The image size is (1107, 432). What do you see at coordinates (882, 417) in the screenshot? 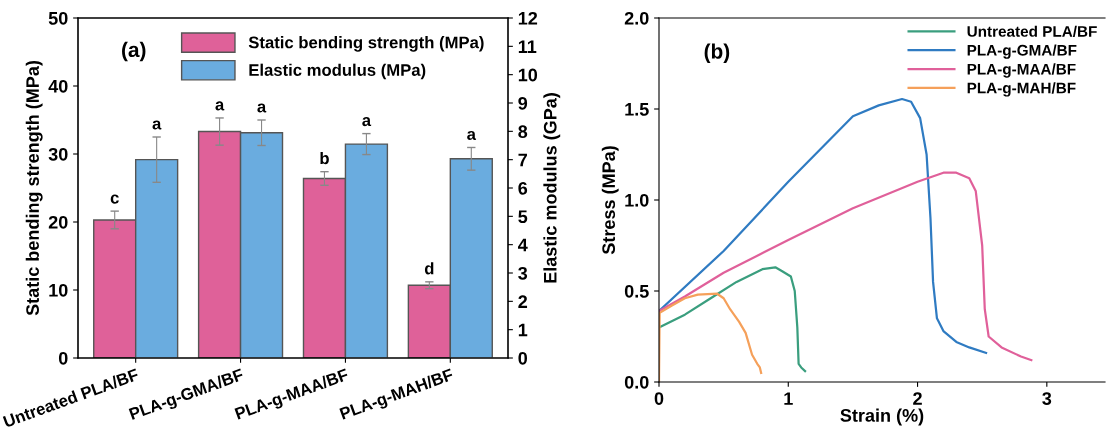
I see `x-axis-title: Strain (%)` at bounding box center [882, 417].